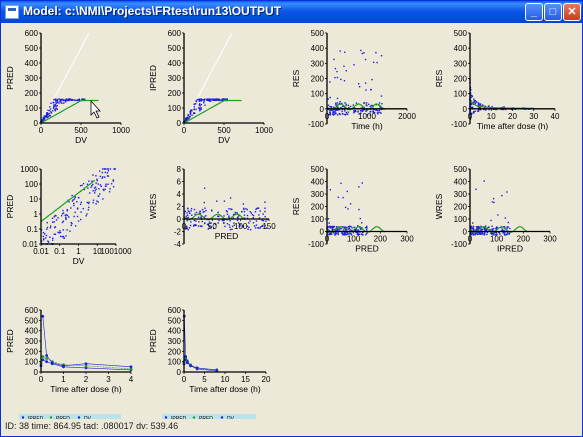 This screenshot has height=437, width=583. Describe the element at coordinates (67, 87) in the screenshot. I see `plot-1: 0 100 200 300 400 500 600 0 500 1000 DV PRED` at that location.